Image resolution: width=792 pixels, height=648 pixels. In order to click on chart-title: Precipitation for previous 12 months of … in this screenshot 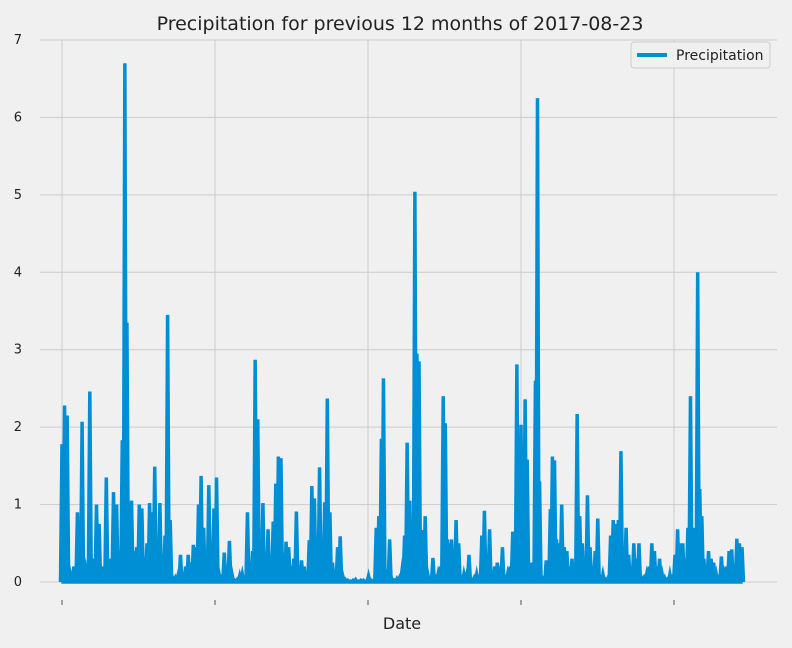, I will do `click(400, 24)`.